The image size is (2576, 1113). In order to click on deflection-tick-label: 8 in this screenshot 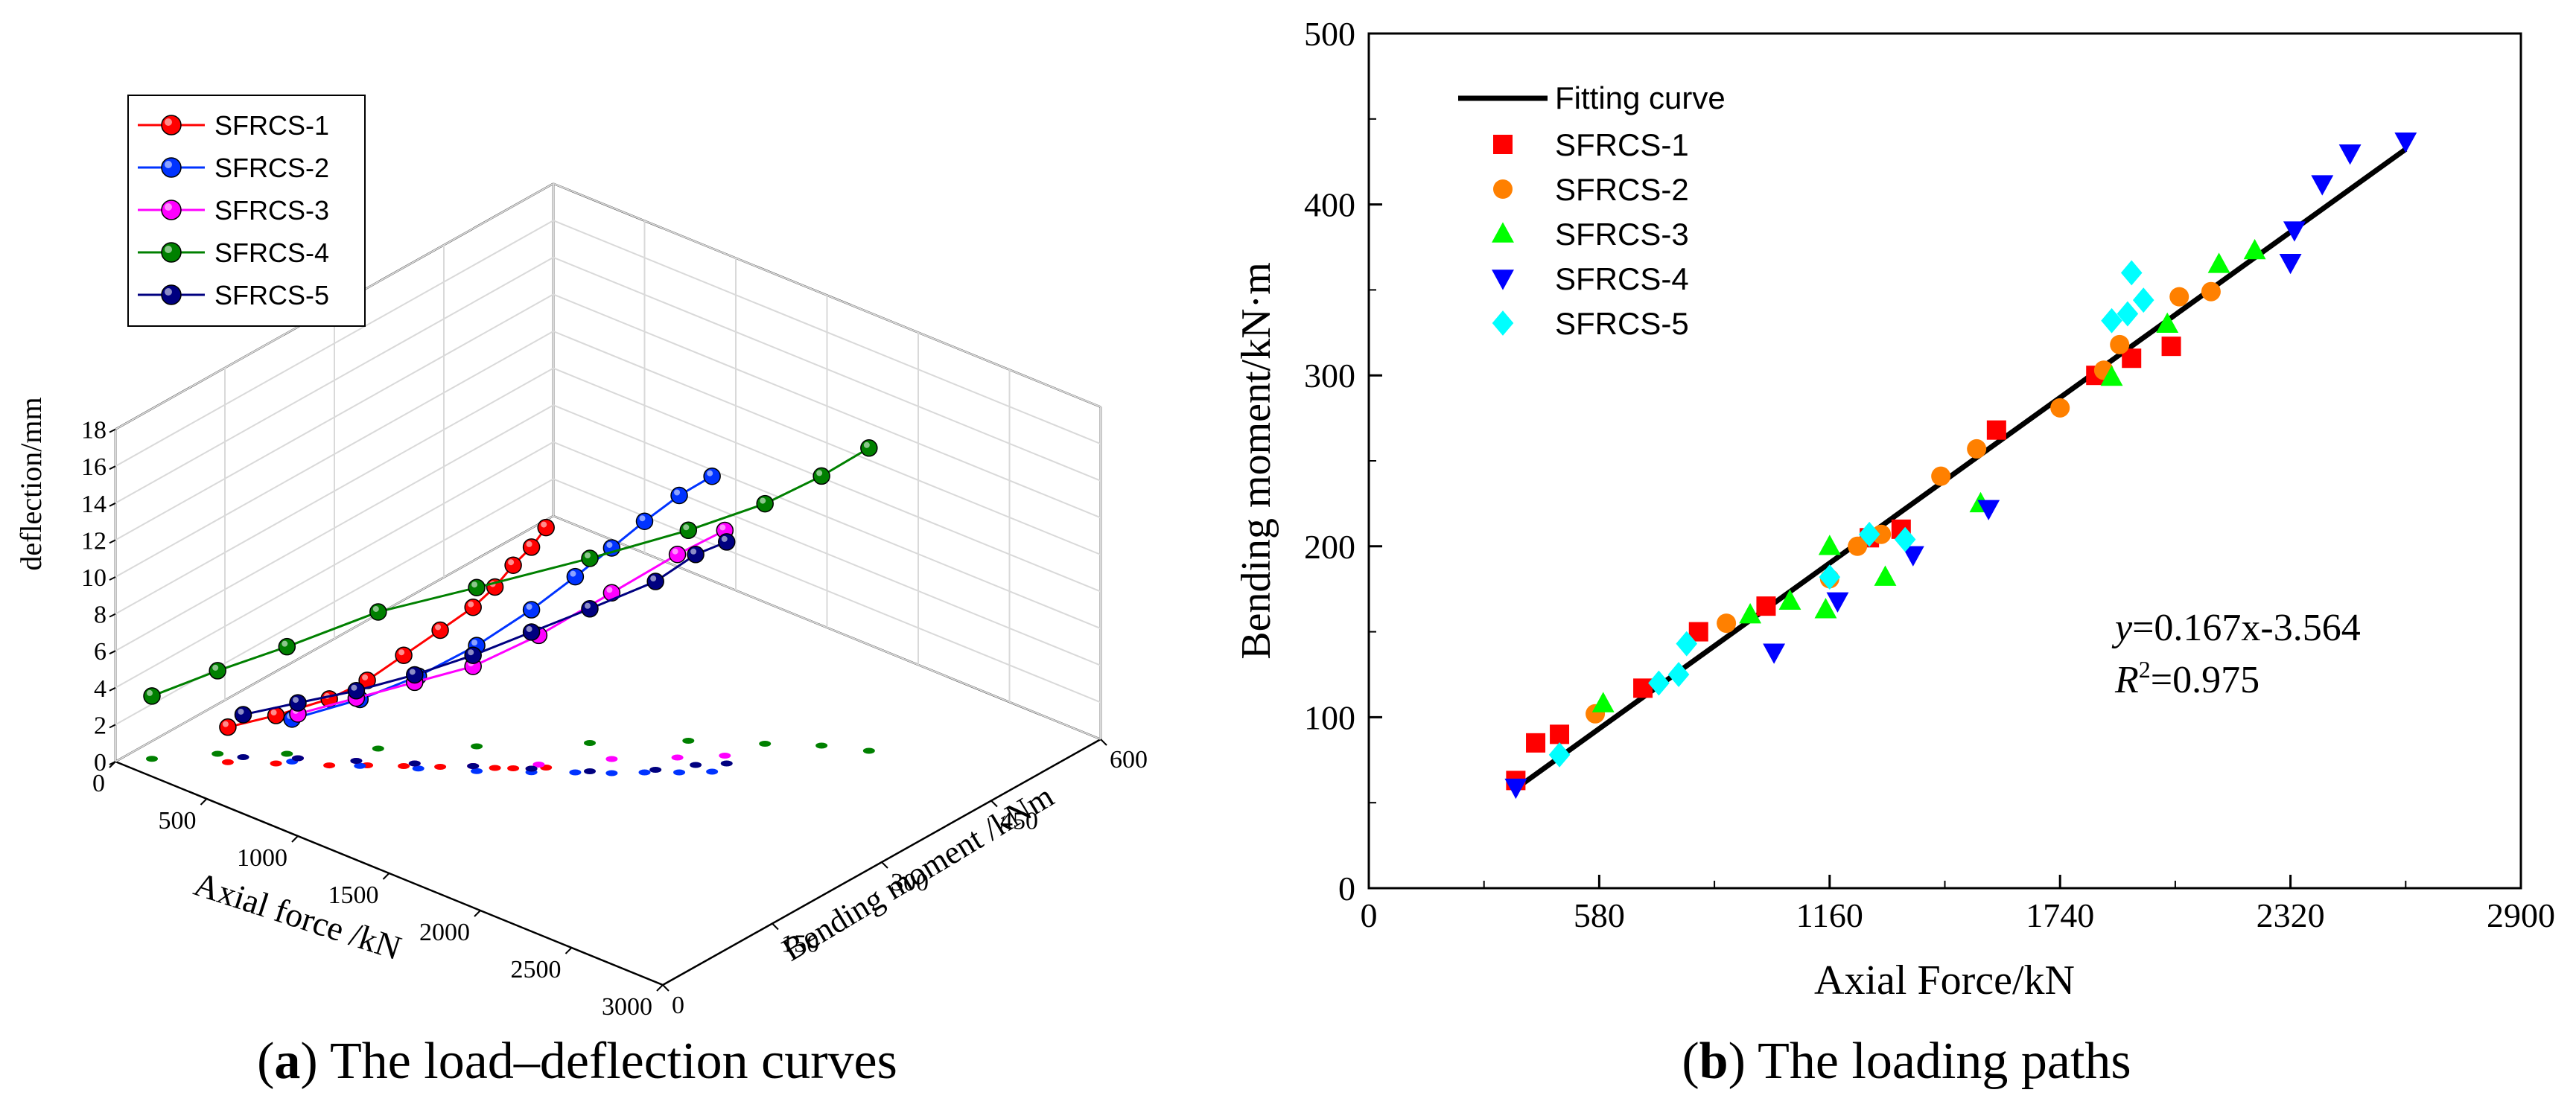, I will do `click(100, 615)`.